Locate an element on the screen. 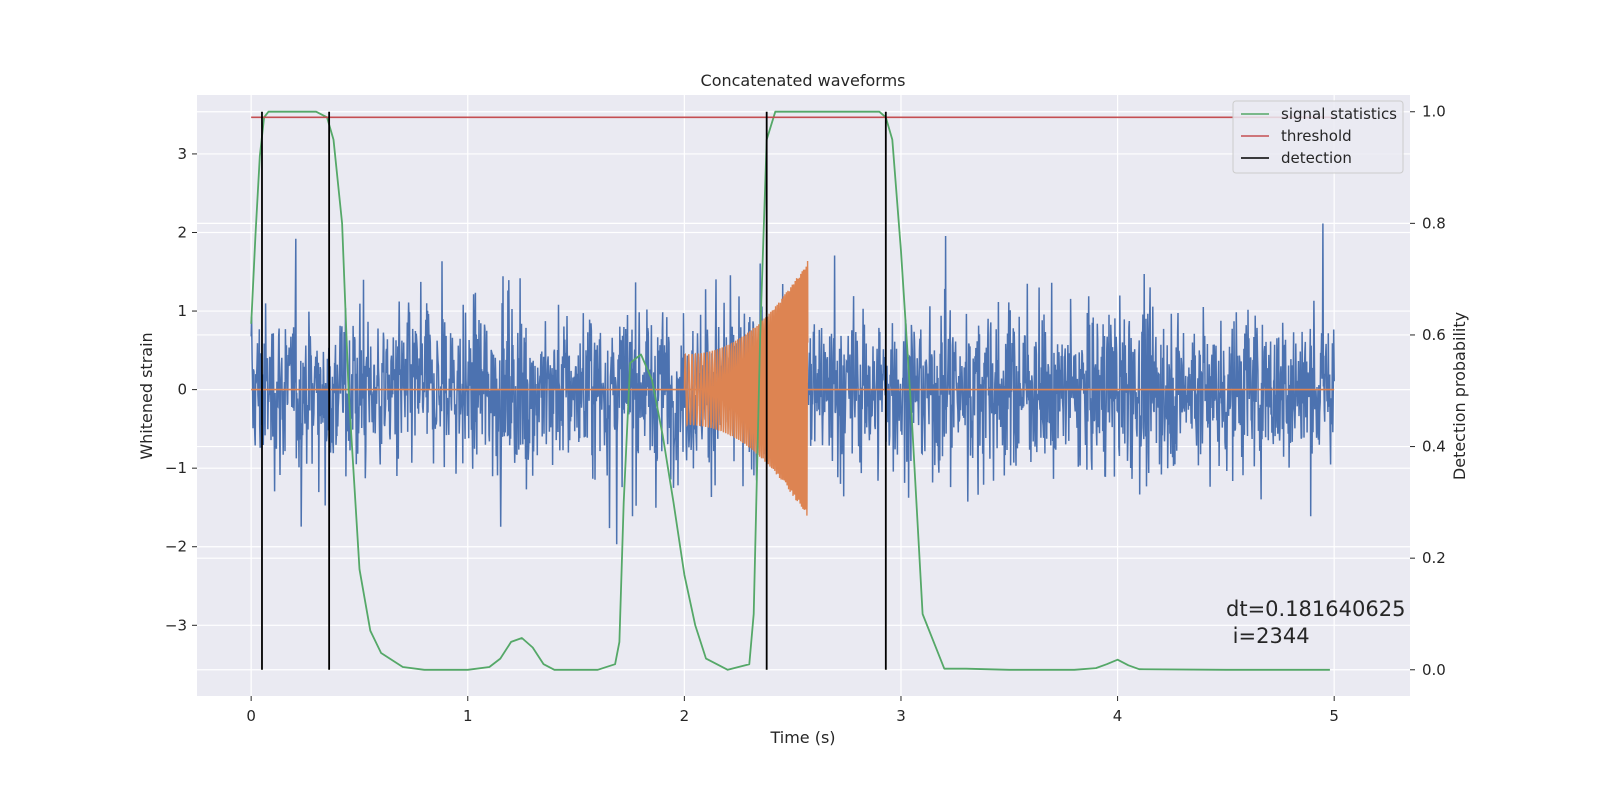 The width and height of the screenshot is (1600, 804). y-right-tick-label: 0.2 is located at coordinates (1434, 558).